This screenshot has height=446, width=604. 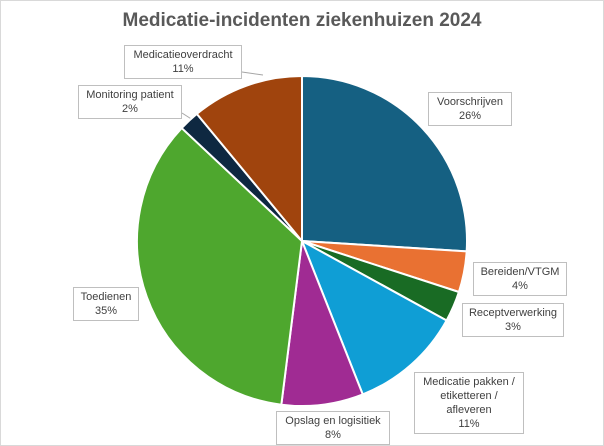 I want to click on callout-label: Monitoring patient, so click(x=130, y=95).